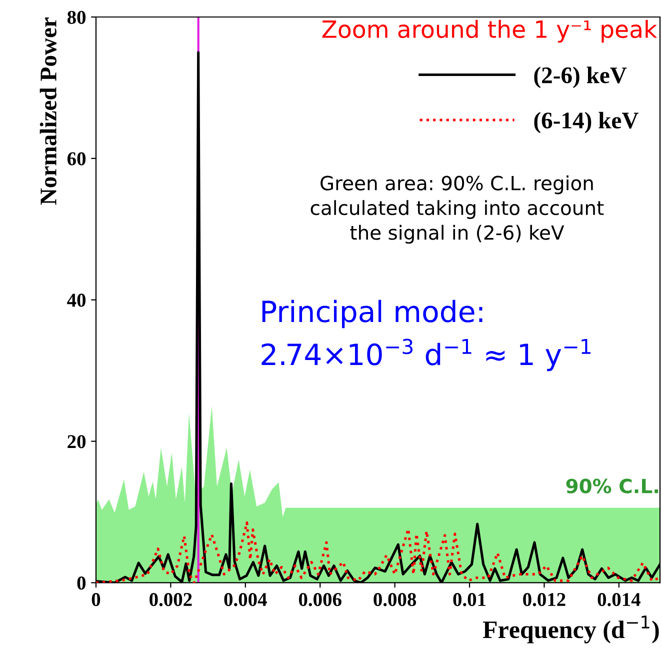 The width and height of the screenshot is (662, 654). Describe the element at coordinates (612, 486) in the screenshot. I see `series-label: 90% C.L.` at that location.